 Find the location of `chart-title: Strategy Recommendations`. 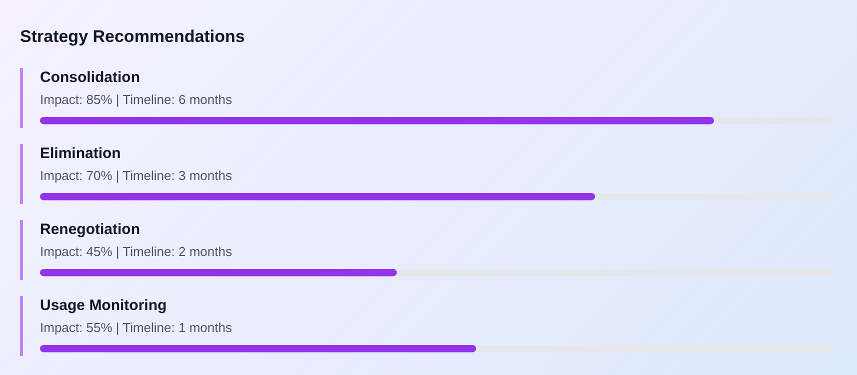

chart-title: Strategy Recommendations is located at coordinates (132, 37).